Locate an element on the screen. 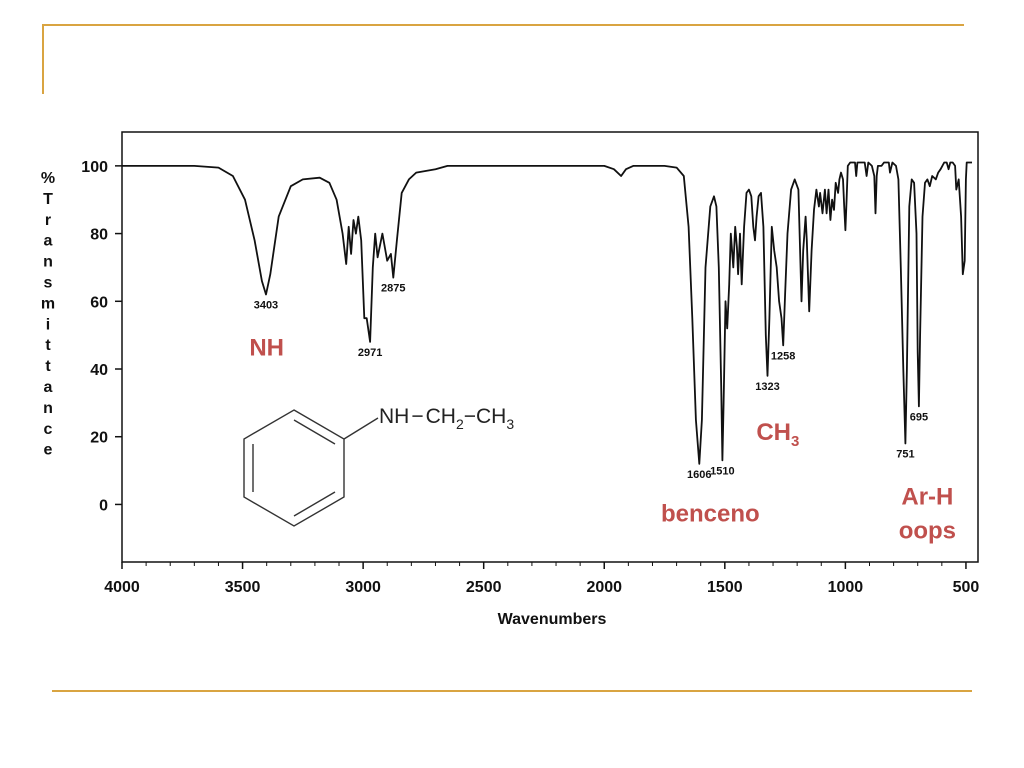 The image size is (1024, 768). peak-label-1510: 1510 is located at coordinates (722, 471).